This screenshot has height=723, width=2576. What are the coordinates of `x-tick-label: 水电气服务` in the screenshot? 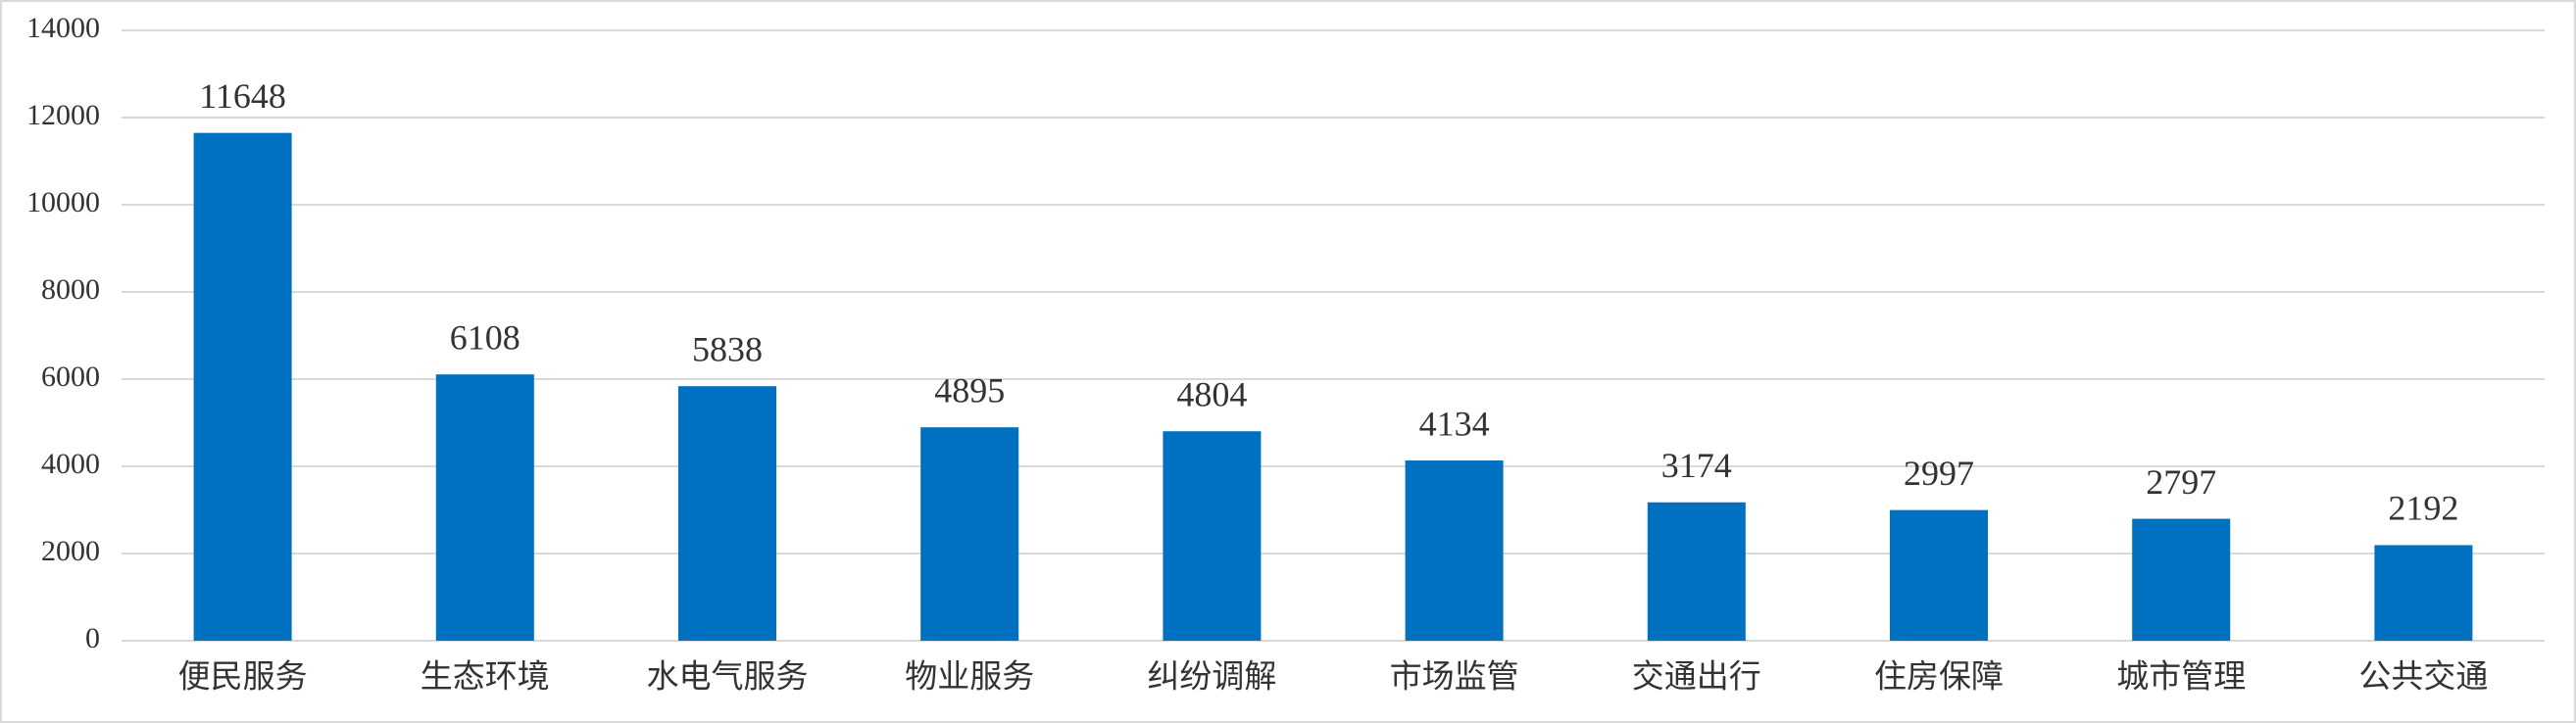 It's located at (728, 677).